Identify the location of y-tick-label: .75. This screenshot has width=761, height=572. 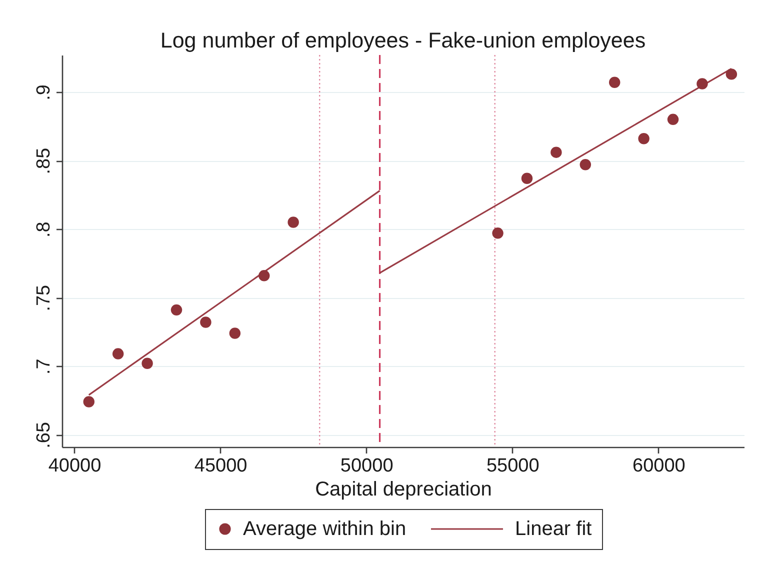
(44, 298).